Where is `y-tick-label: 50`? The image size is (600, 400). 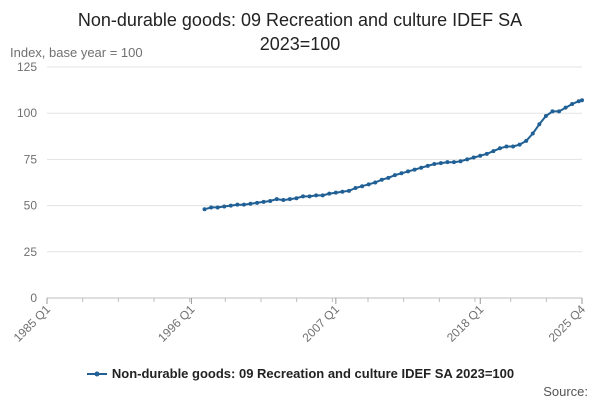
y-tick-label: 50 is located at coordinates (31, 206).